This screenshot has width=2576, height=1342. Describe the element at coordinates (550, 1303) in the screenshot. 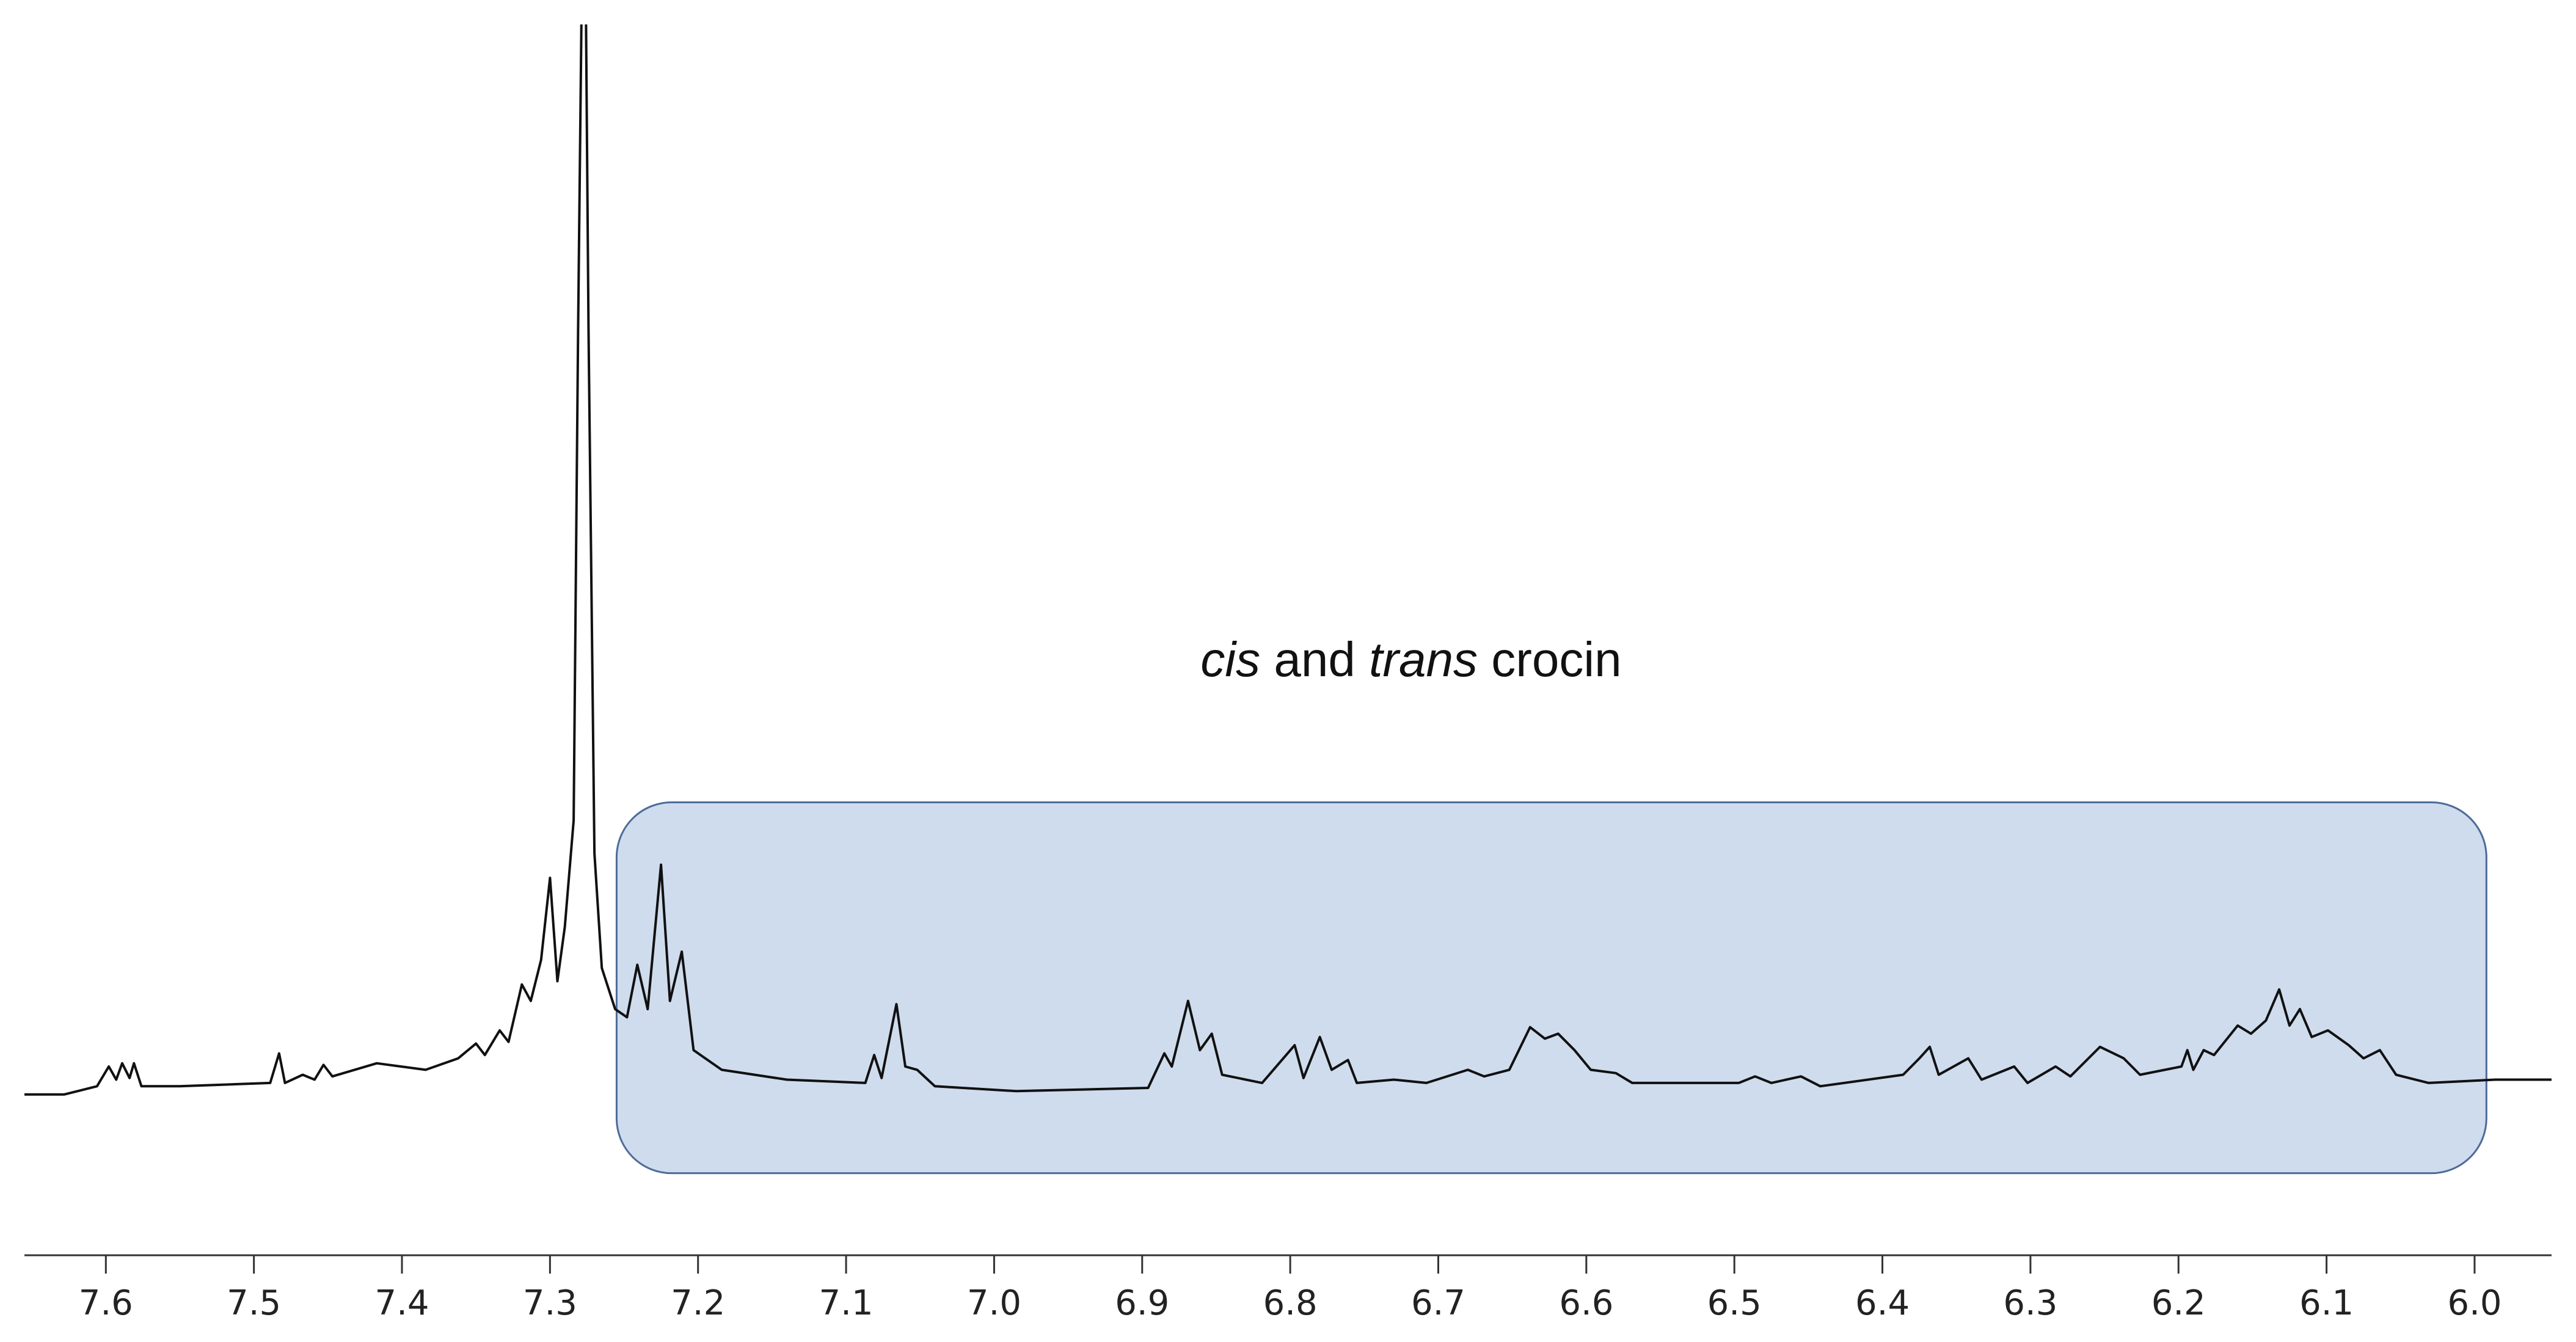

I see `x-tick-label: 7.3` at that location.